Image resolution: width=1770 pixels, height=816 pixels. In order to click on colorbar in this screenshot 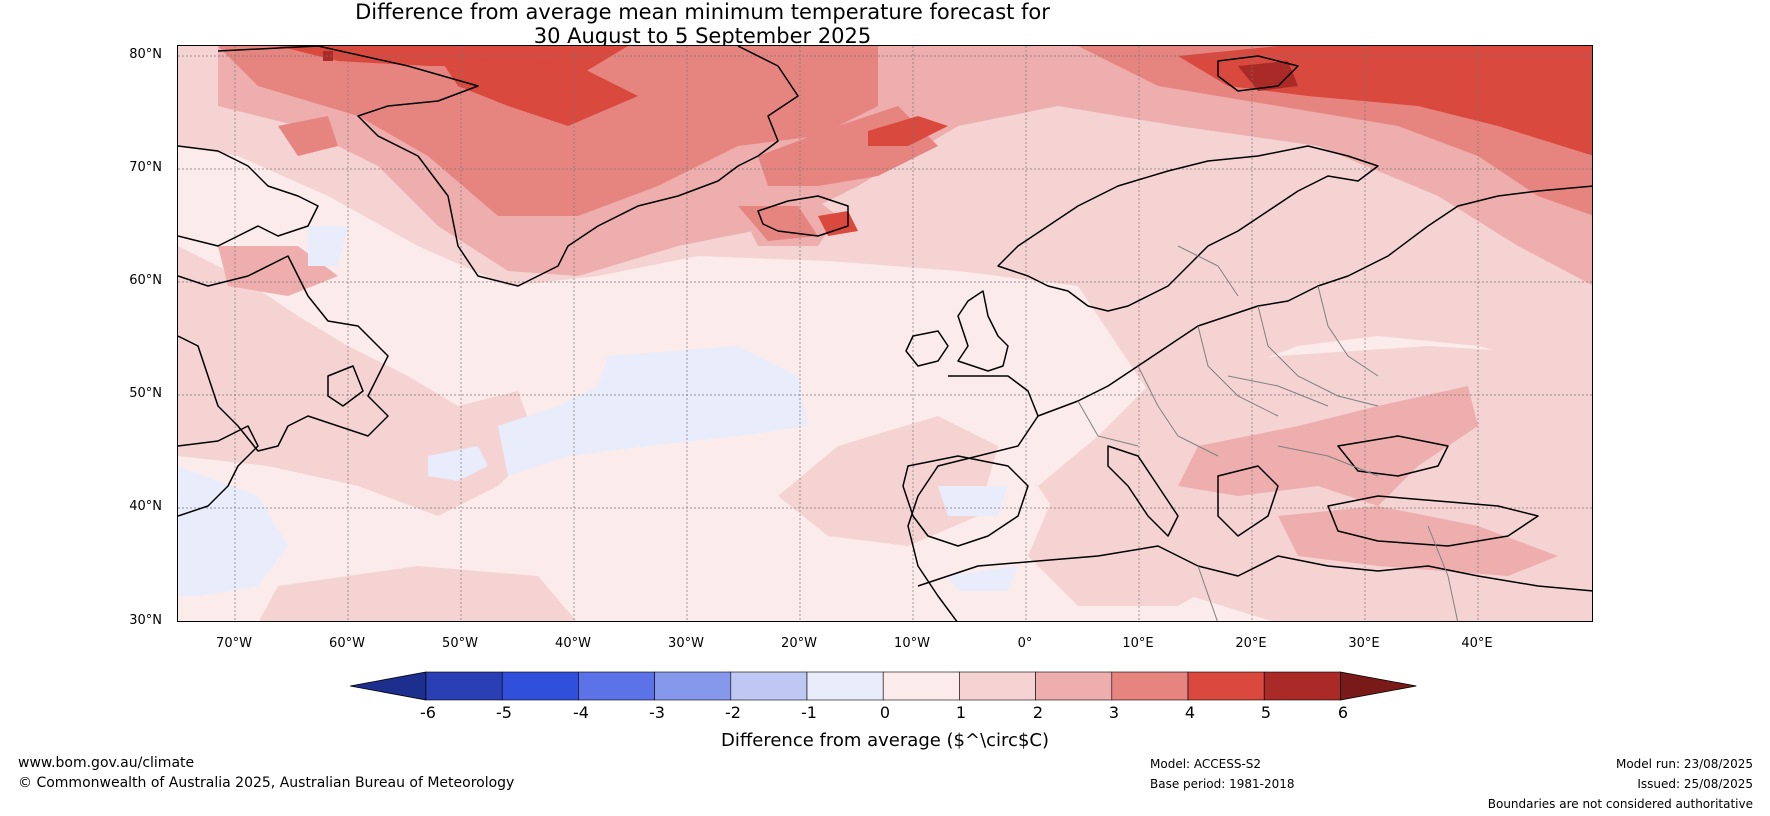, I will do `click(883, 686)`.